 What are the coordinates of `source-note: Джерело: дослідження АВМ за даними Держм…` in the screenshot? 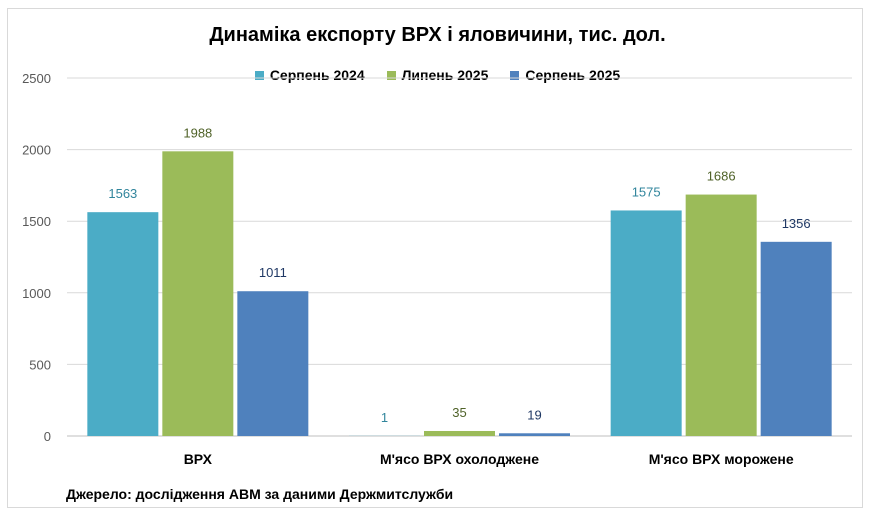 It's located at (260, 494).